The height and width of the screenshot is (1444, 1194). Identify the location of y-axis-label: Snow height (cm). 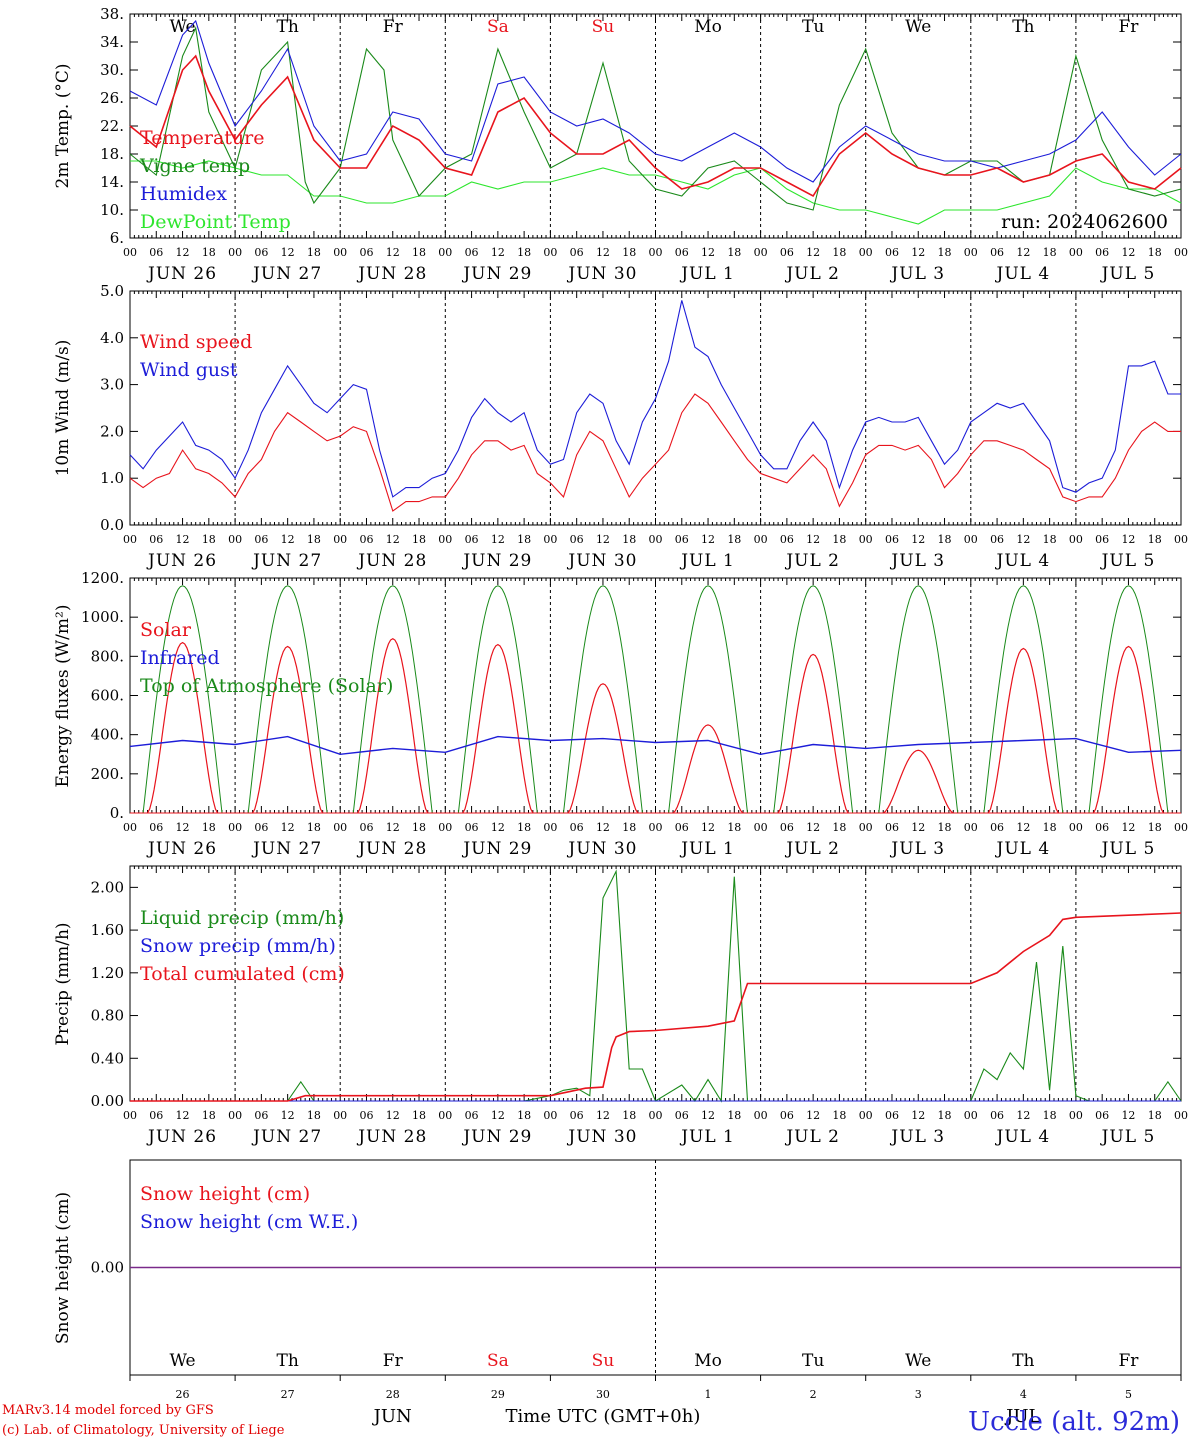
(63, 1268).